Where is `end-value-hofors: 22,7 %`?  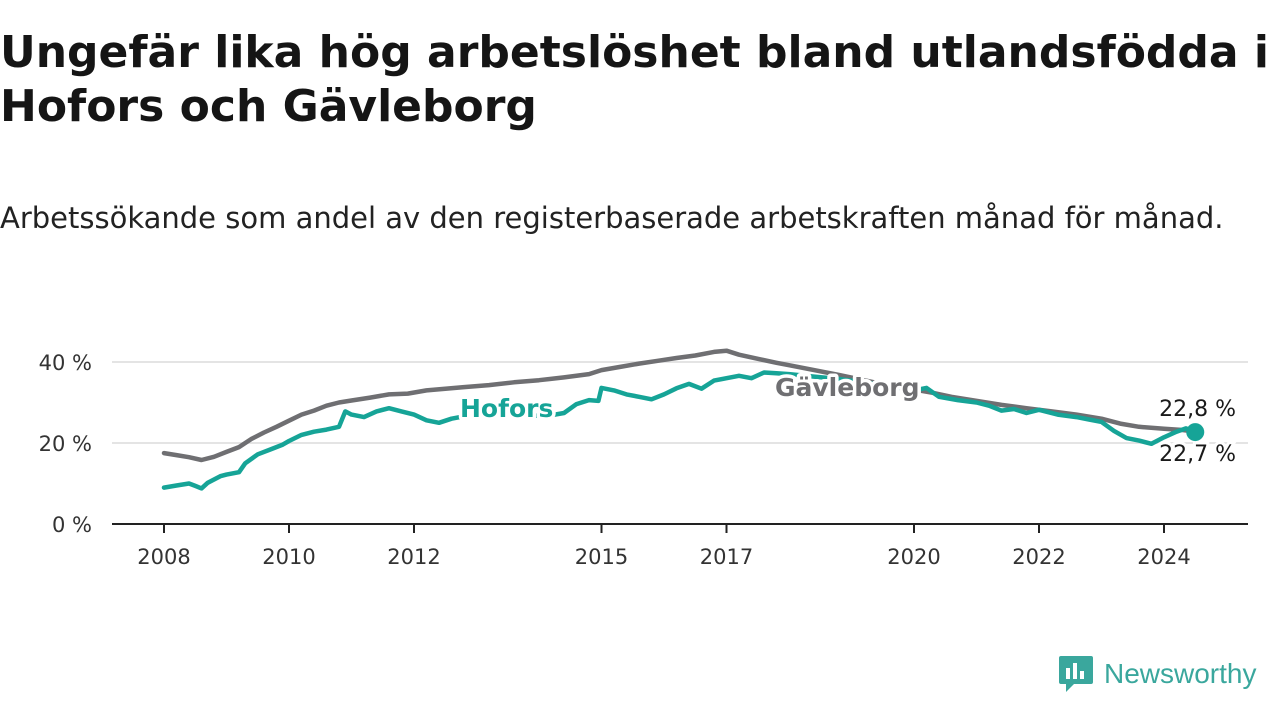
end-value-hofors: 22,7 % is located at coordinates (1197, 454).